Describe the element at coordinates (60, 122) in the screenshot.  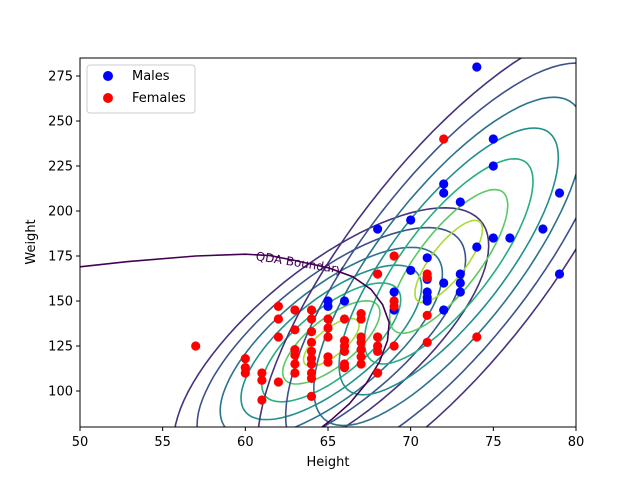
I see `y-tick-label: 250` at that location.